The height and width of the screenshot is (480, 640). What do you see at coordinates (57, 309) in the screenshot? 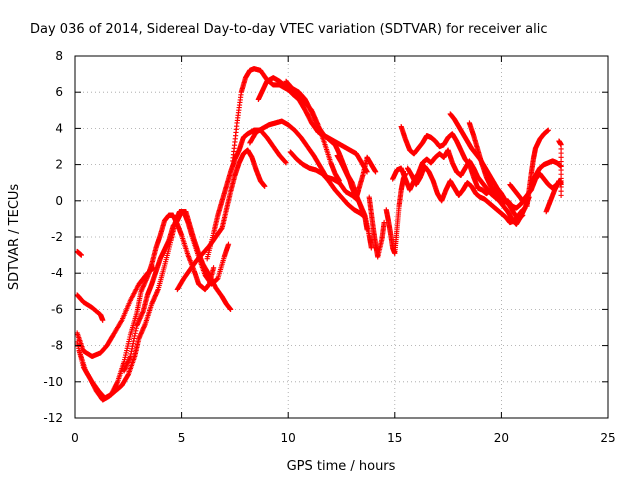
I see `y-tick-label: -6` at bounding box center [57, 309].